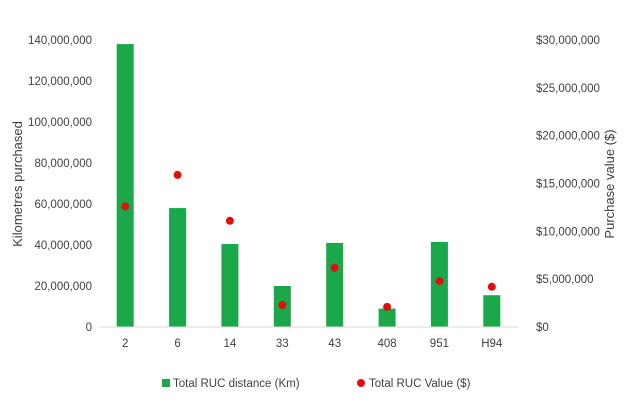  I want to click on y-axis-right-title: Purchase value ($), so click(609, 183).